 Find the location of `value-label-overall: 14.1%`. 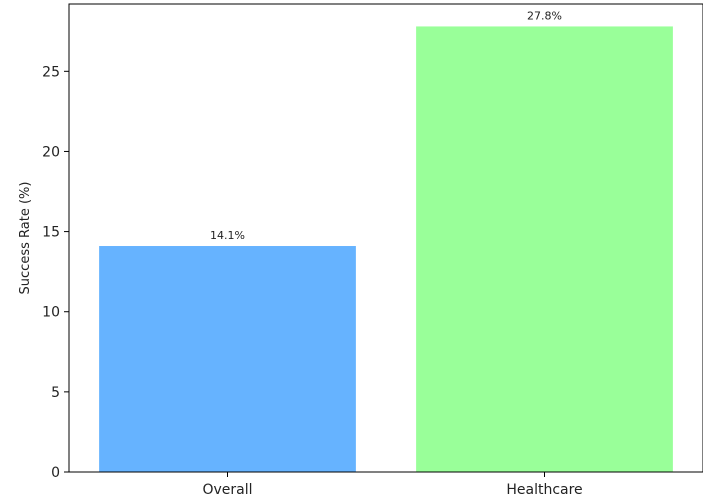

value-label-overall: 14.1% is located at coordinates (227, 235).